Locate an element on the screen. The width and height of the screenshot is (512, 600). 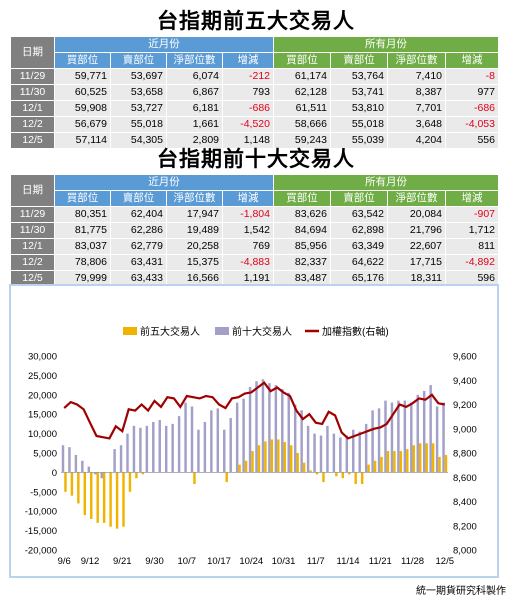
near-cell: -212 is located at coordinates (248, 76).